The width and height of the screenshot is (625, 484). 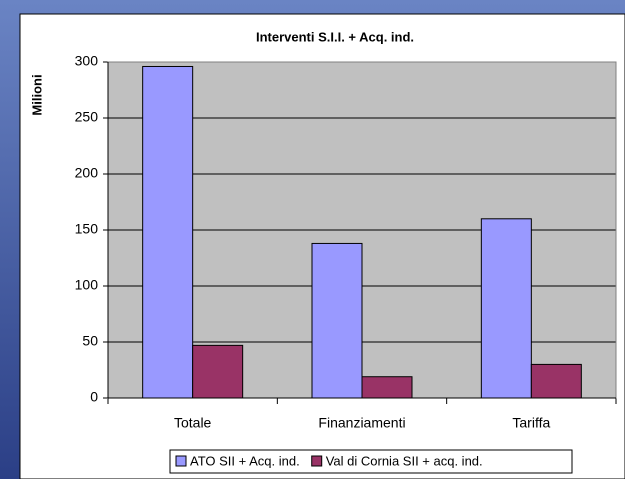 I want to click on y-tick-label: 0, so click(x=94, y=397).